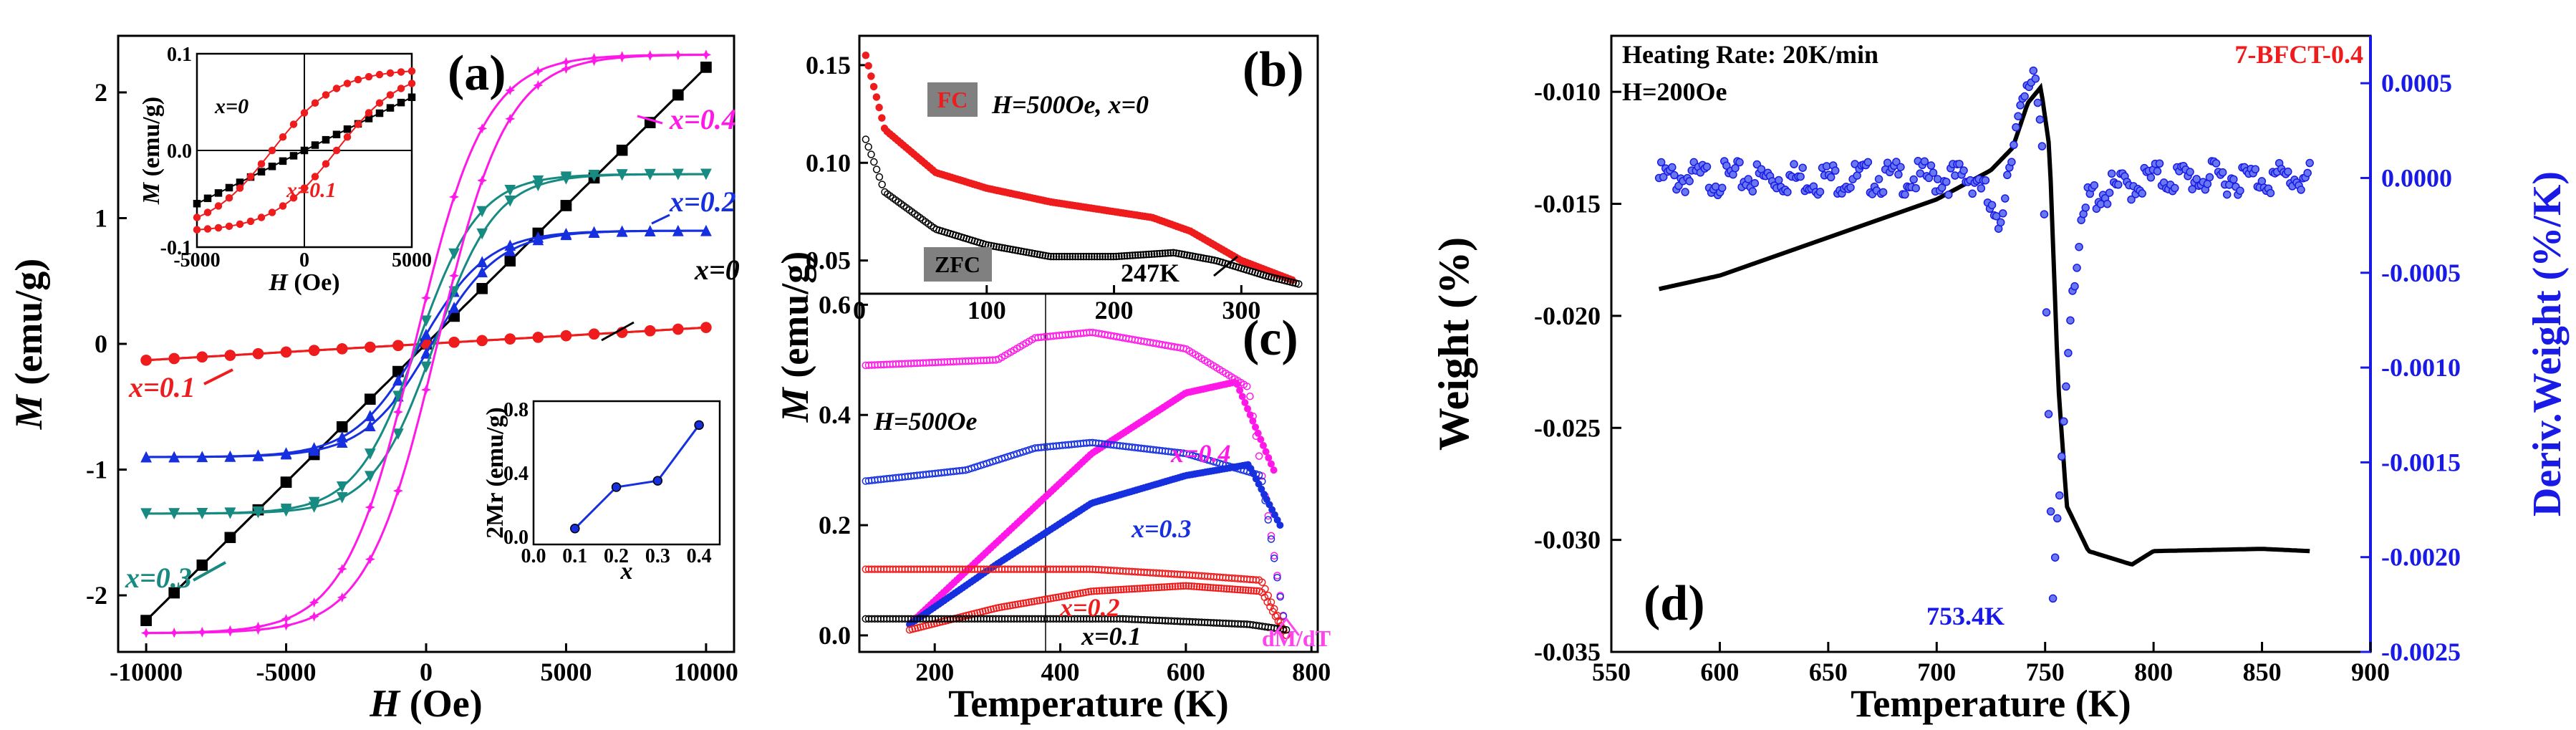 Image resolution: width=2576 pixels, height=730 pixels. What do you see at coordinates (1991, 703) in the screenshot?
I see `panel-d-xlabel: Temperature (K)` at bounding box center [1991, 703].